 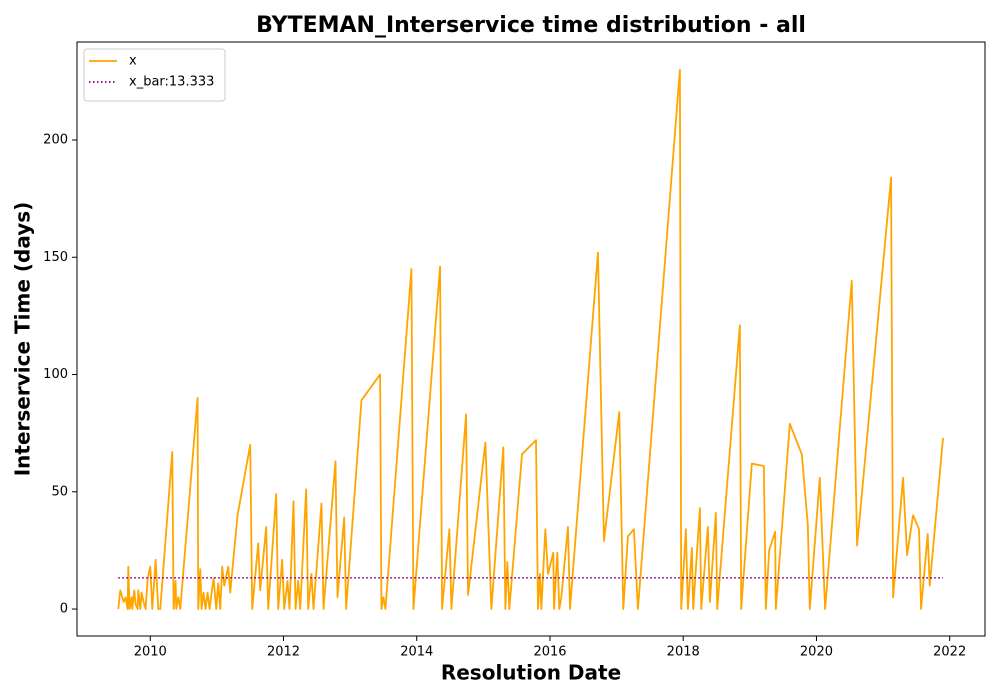 I want to click on y-tick-label: 150, so click(x=55, y=257).